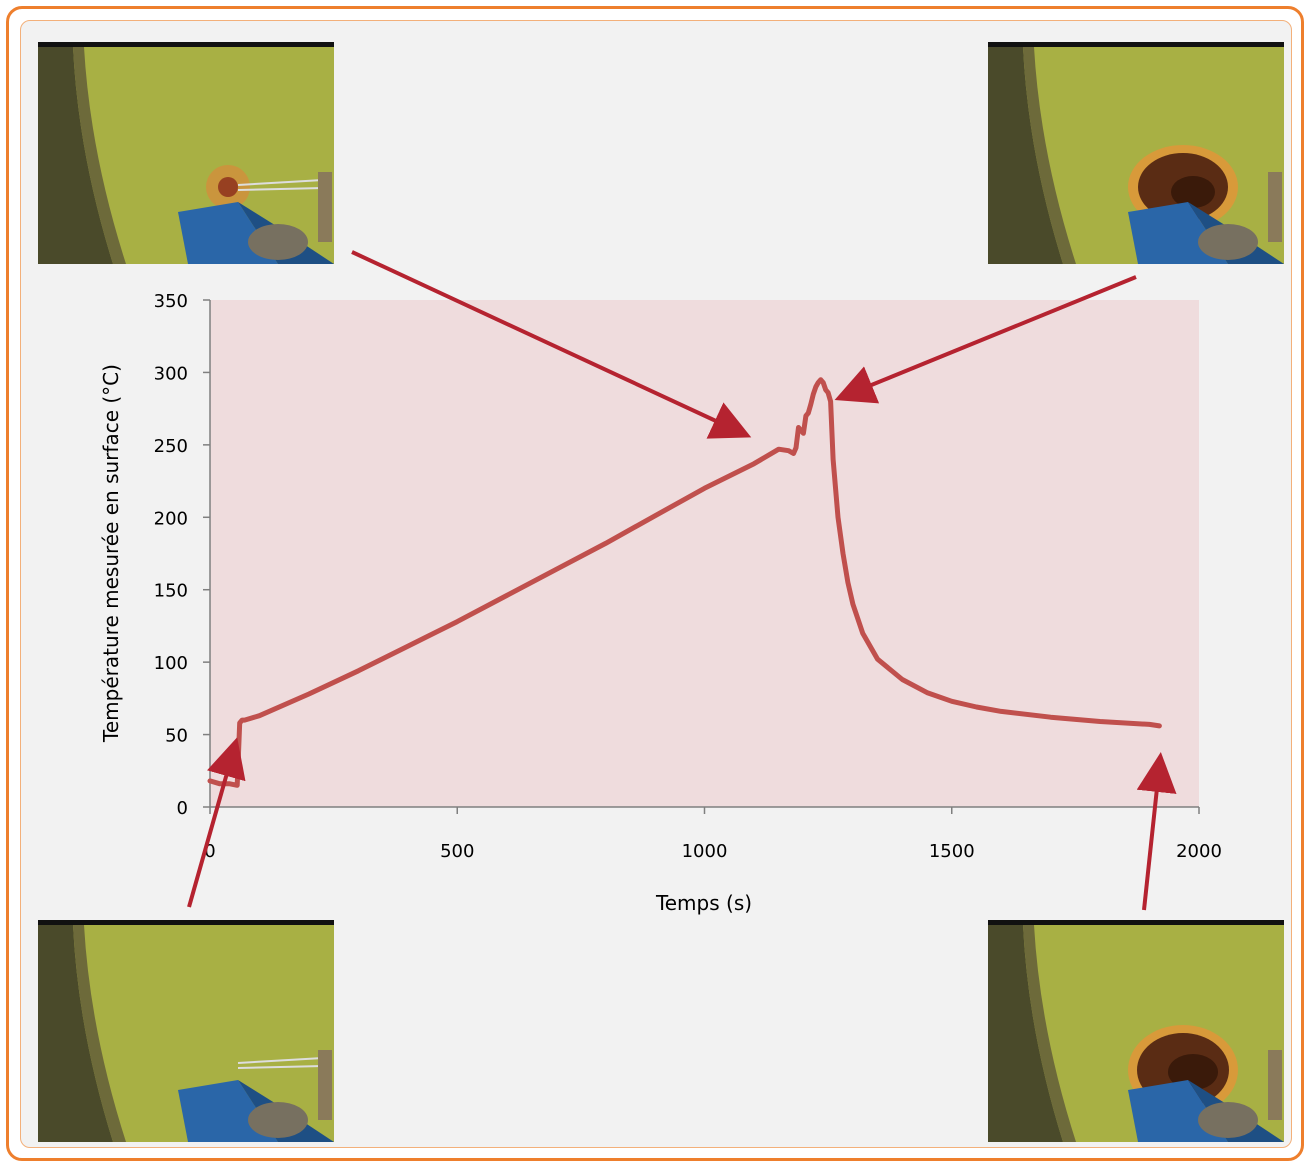 This screenshot has width=1312, height=1169. What do you see at coordinates (1156, 831) in the screenshot?
I see `arrow-bottom-right` at bounding box center [1156, 831].